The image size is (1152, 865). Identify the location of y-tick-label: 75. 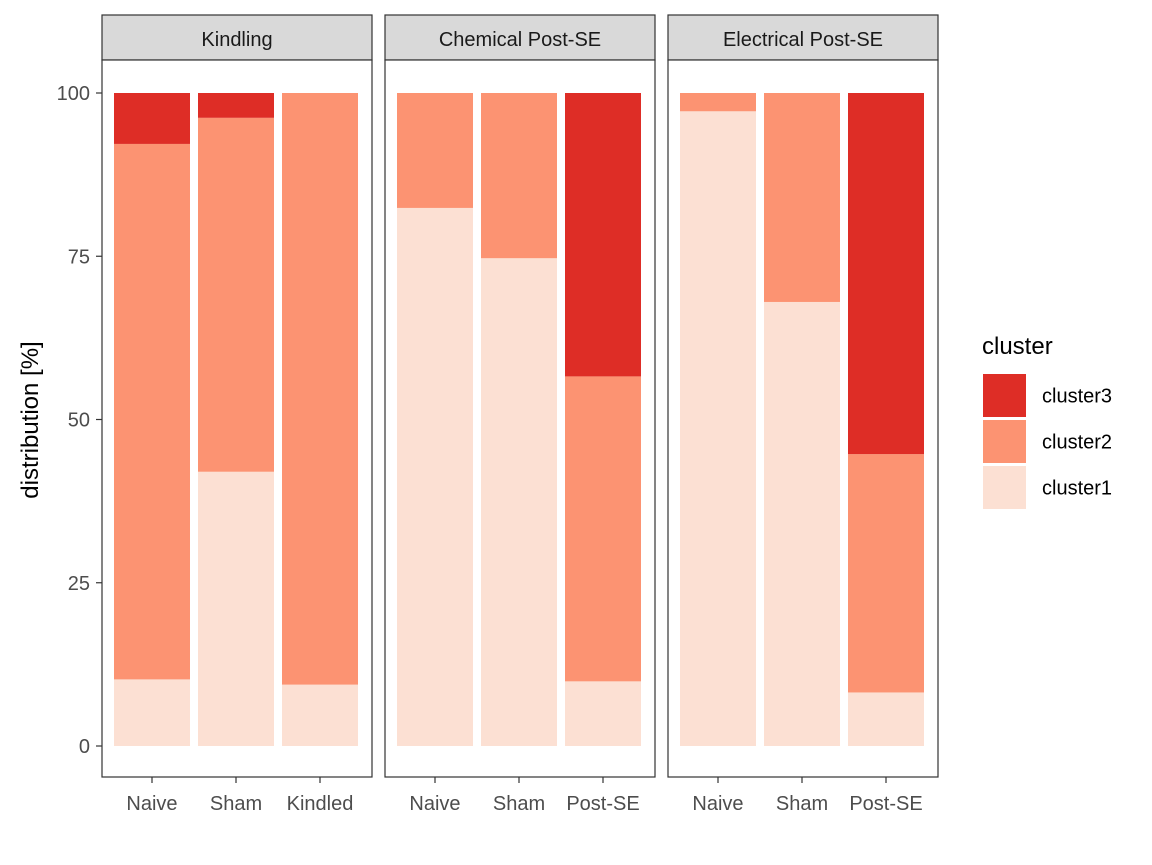
(79, 257).